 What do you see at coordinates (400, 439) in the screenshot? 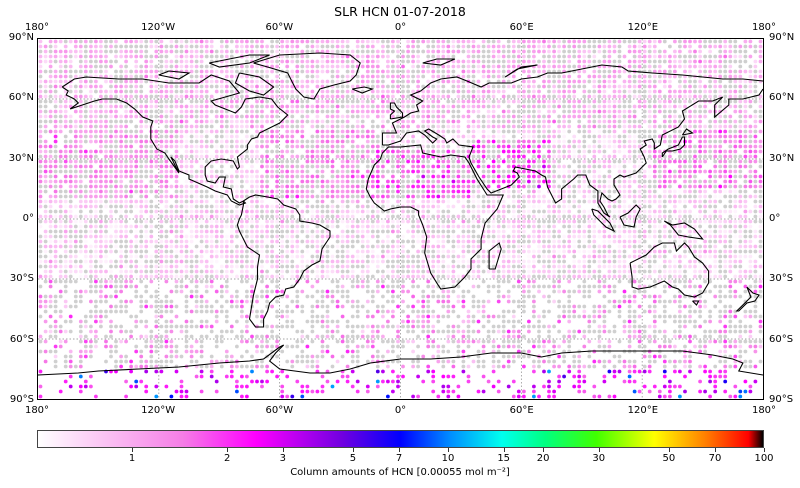
I see `colorbar` at bounding box center [400, 439].